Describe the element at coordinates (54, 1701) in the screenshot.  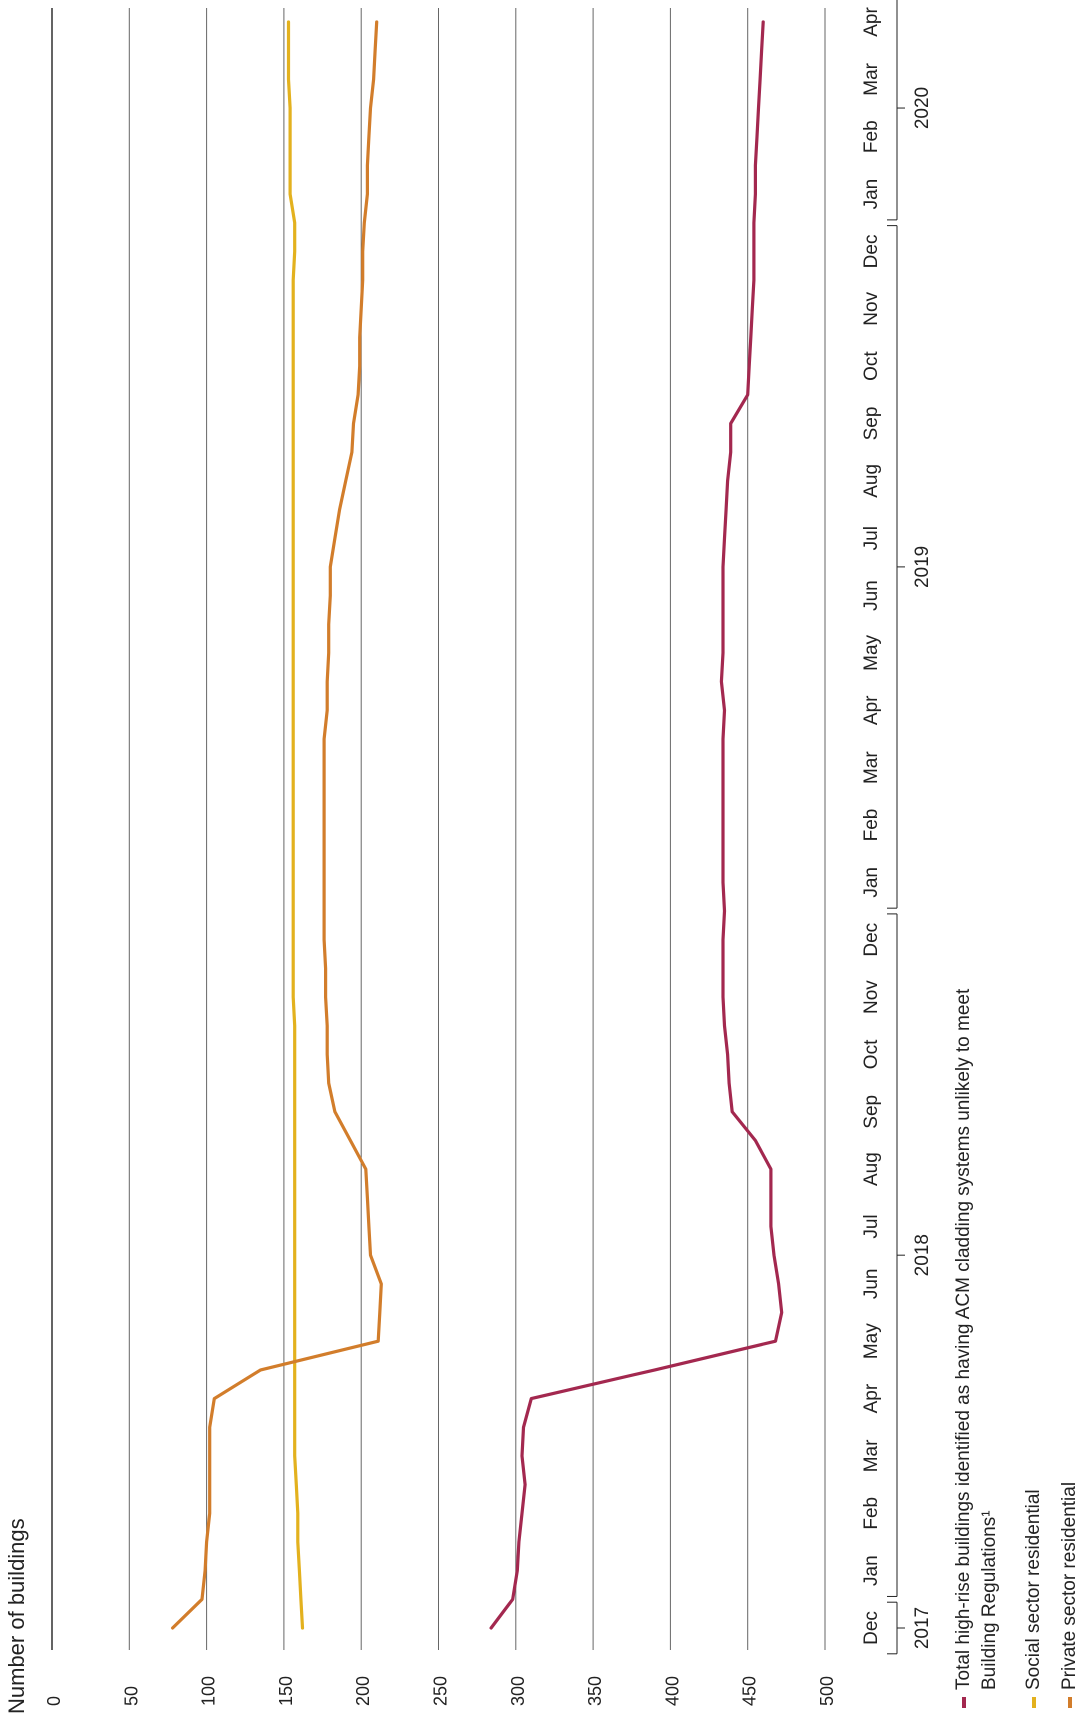
I see `y-tick-label: 0` at that location.